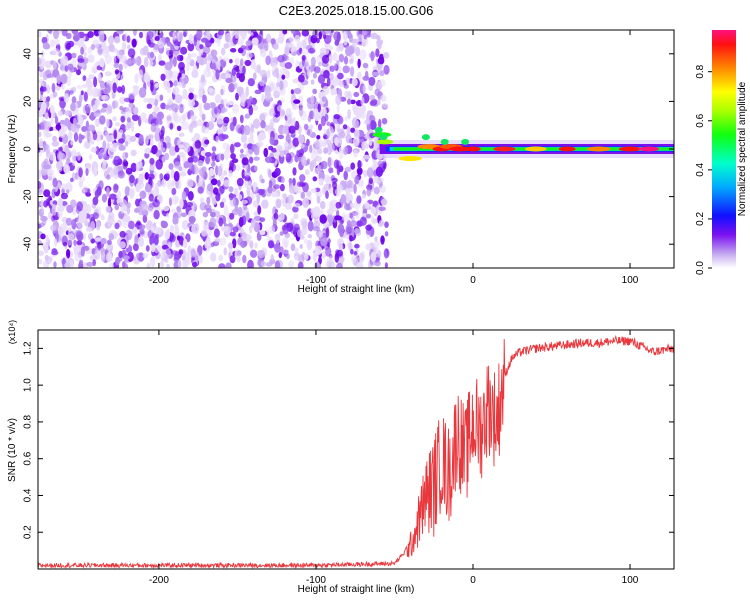  Describe the element at coordinates (159, 280) in the screenshot. I see `x-tick-label: -200` at that location.